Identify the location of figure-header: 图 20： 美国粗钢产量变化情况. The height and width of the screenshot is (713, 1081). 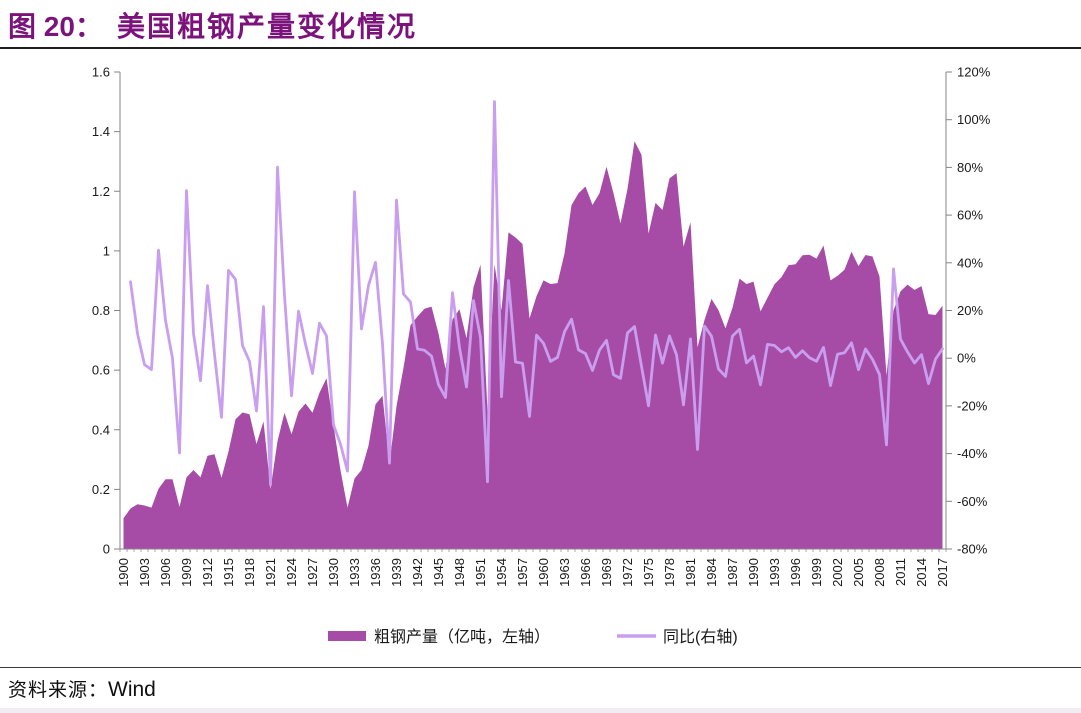
(212, 25).